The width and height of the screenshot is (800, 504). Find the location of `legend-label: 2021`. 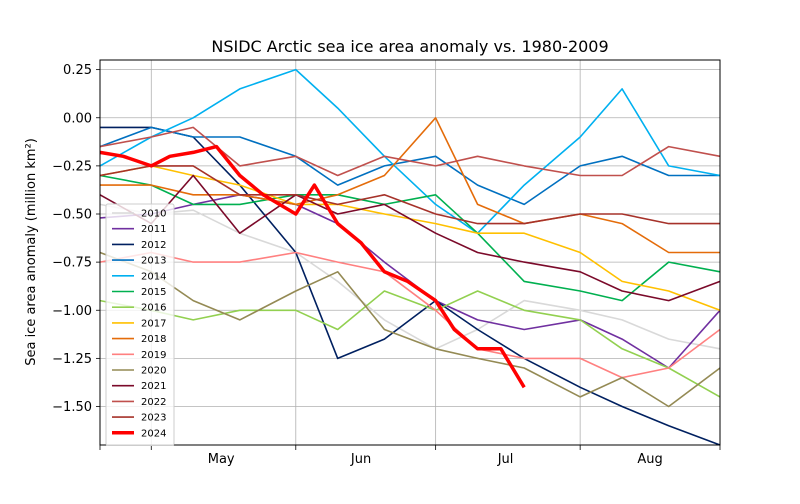

legend-label: 2021 is located at coordinates (153, 386).